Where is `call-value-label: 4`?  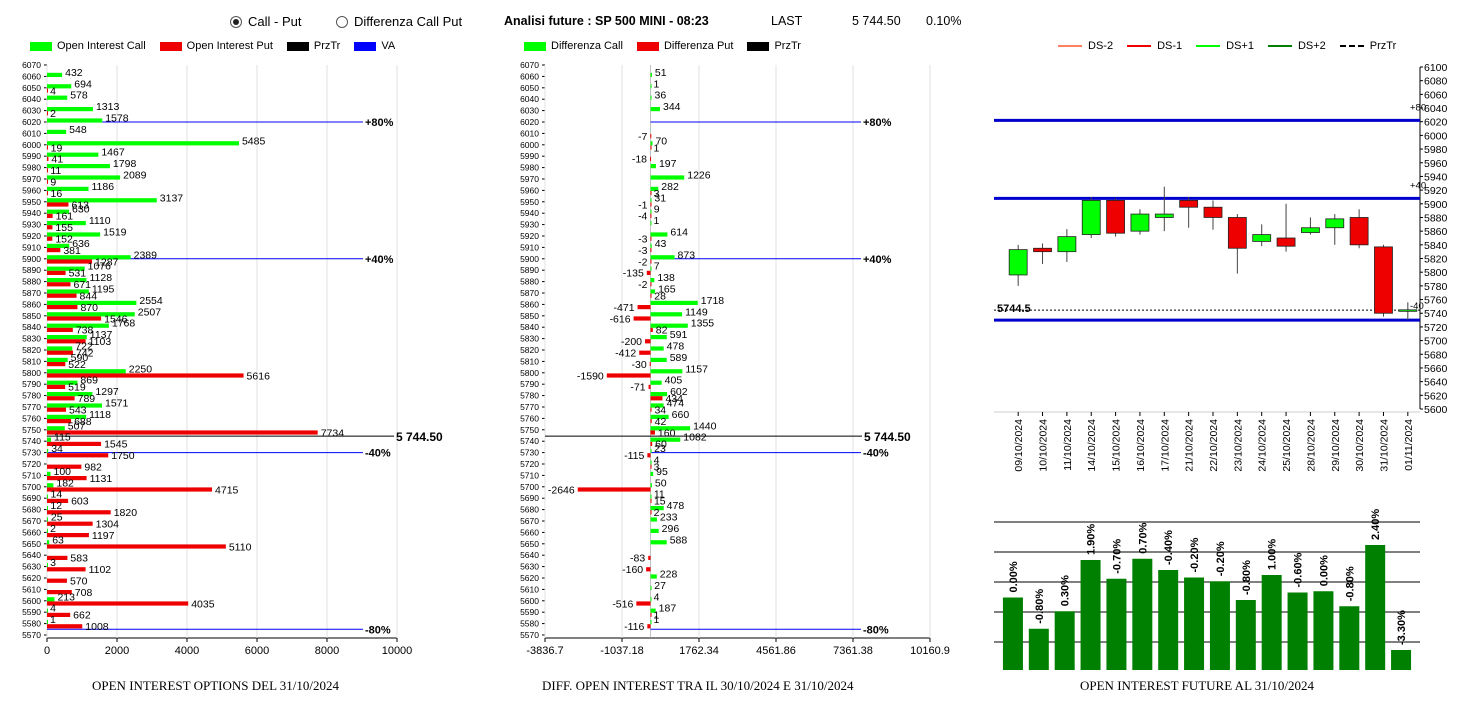 call-value-label: 4 is located at coordinates (657, 461).